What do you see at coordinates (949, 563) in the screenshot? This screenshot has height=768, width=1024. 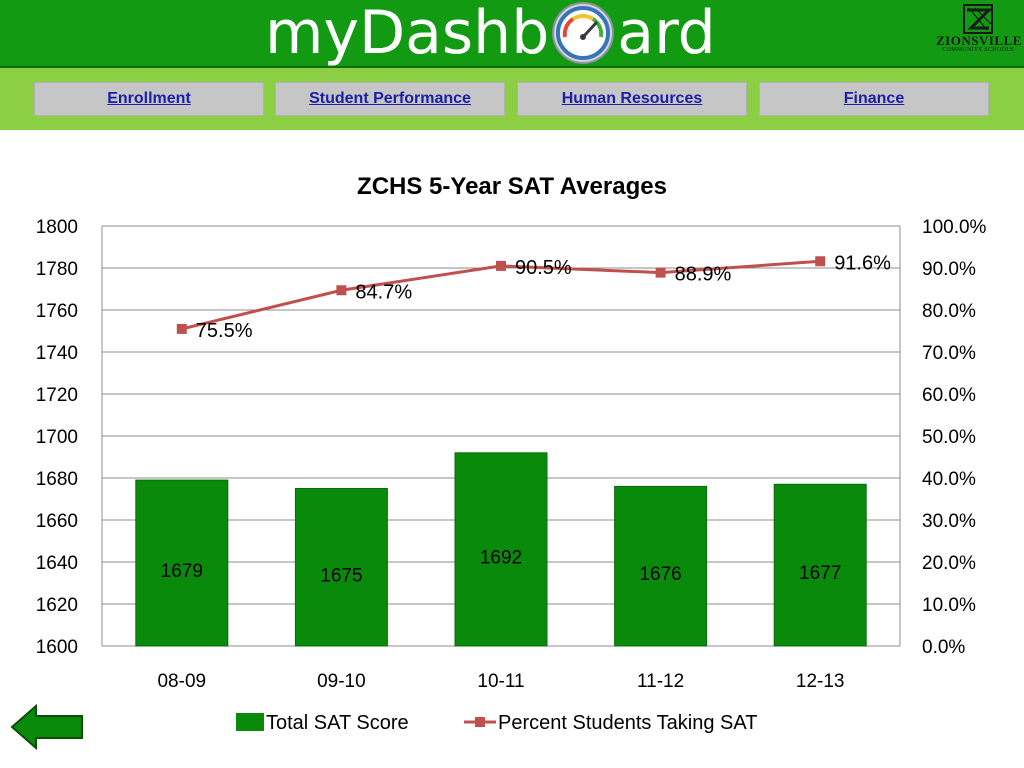 I see `y-right-tick-label: 20.0%` at bounding box center [949, 563].